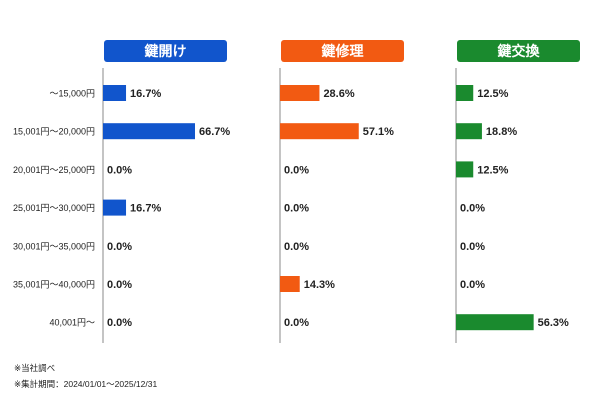  What do you see at coordinates (86, 384) in the screenshot?
I see `period-note: ※集計期間：2024/01/01〜2025/12/31` at bounding box center [86, 384].